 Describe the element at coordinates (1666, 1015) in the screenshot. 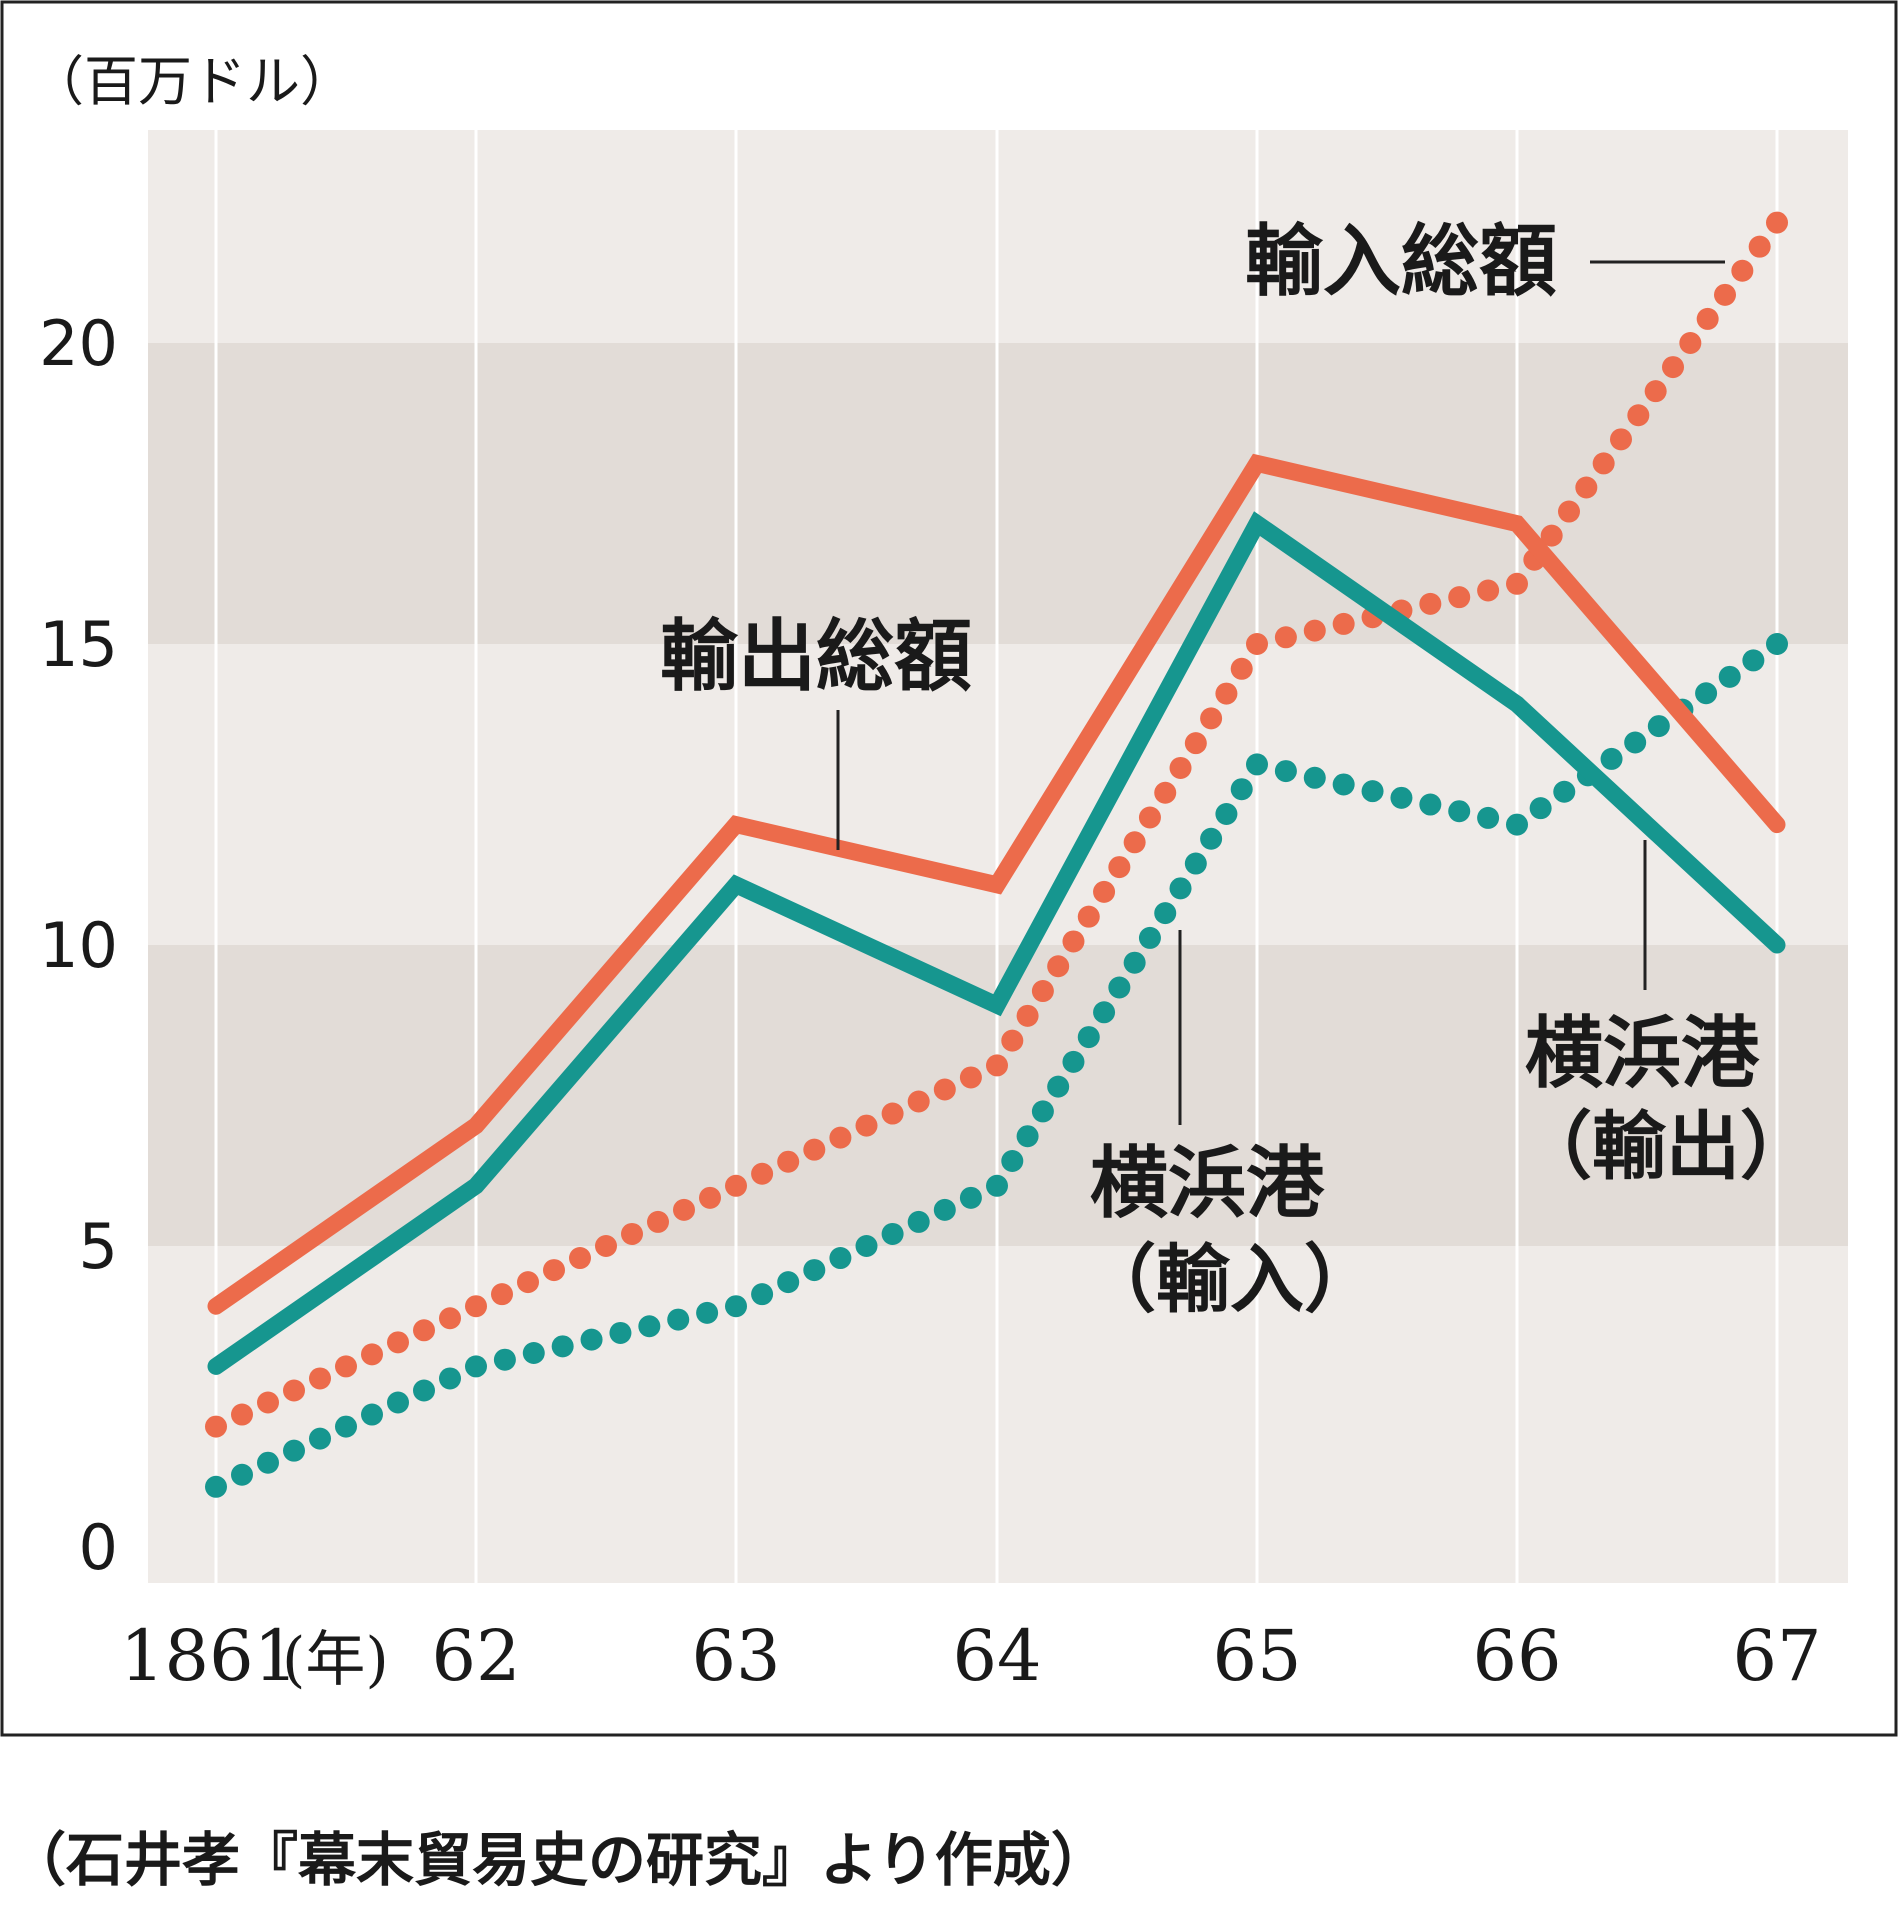

I see `callout-yokohama-export: 横浜港 （輸出）` at that location.